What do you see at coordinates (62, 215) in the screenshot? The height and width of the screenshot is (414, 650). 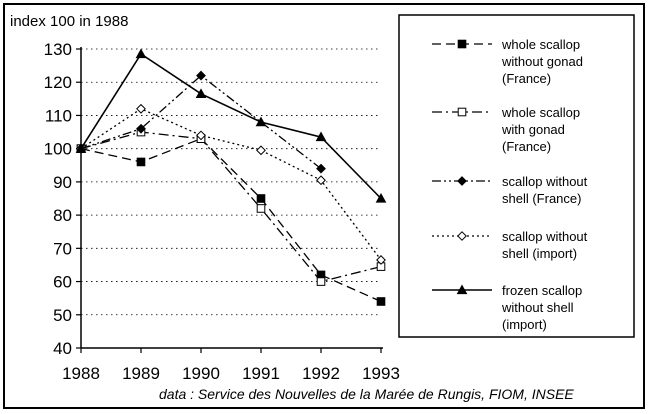 I see `y-tick-label: 80` at bounding box center [62, 215].